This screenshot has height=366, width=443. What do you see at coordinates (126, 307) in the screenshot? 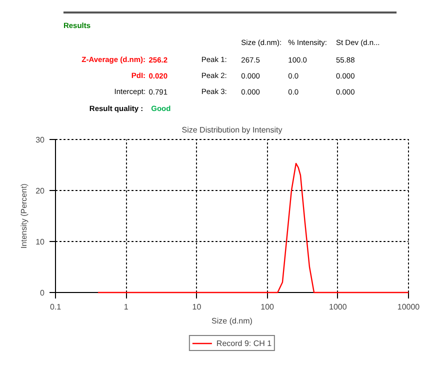
I see `x-tick-label: 1` at bounding box center [126, 307].